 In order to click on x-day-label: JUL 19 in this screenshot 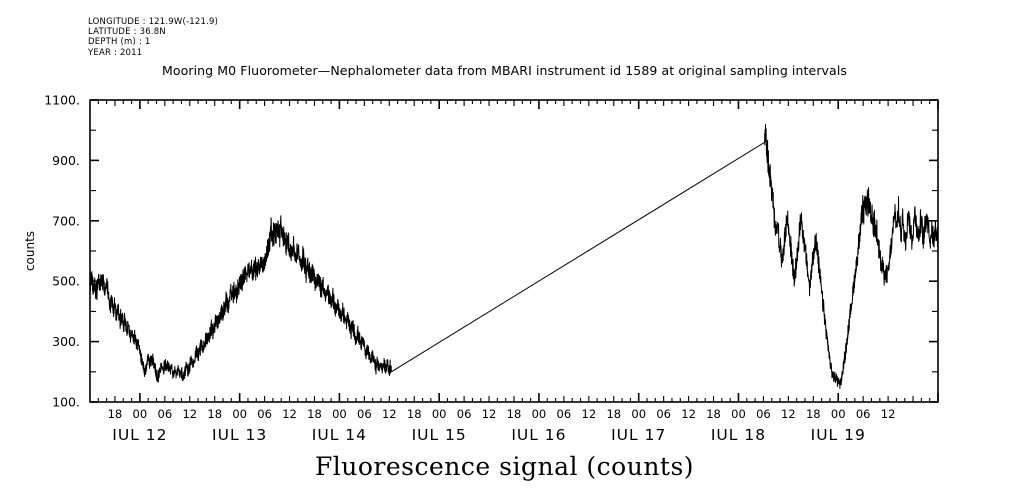, I will do `click(838, 433)`.